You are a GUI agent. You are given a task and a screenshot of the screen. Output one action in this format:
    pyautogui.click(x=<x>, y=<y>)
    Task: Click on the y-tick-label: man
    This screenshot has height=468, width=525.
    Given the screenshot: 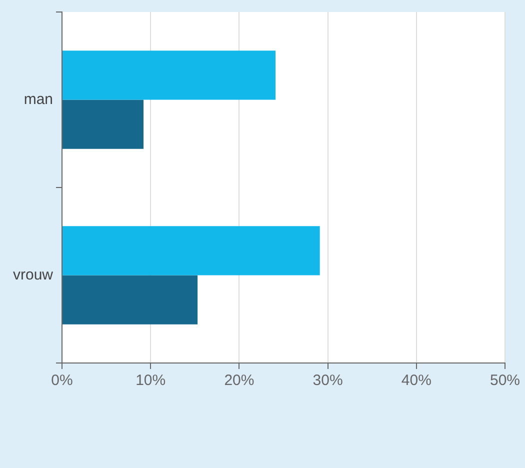 What is the action you would take?
    pyautogui.click(x=39, y=99)
    